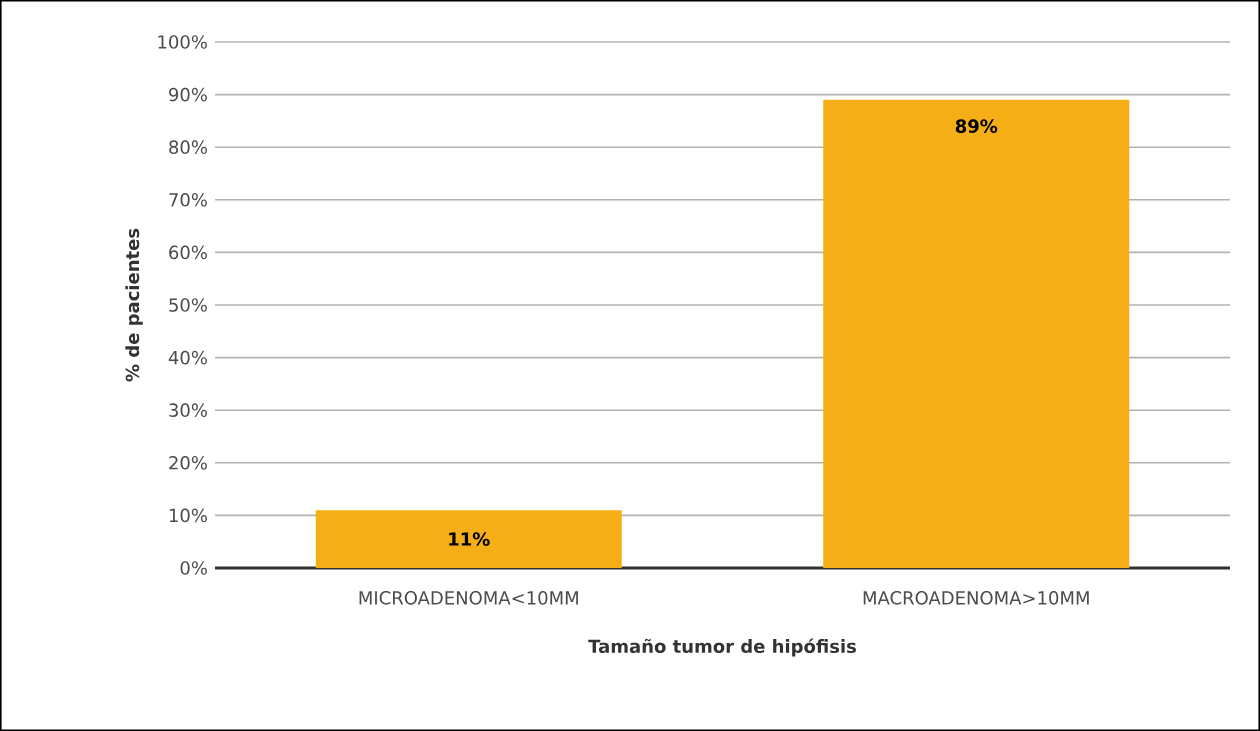  Describe the element at coordinates (188, 252) in the screenshot. I see `y-tick-label: 60%` at that location.